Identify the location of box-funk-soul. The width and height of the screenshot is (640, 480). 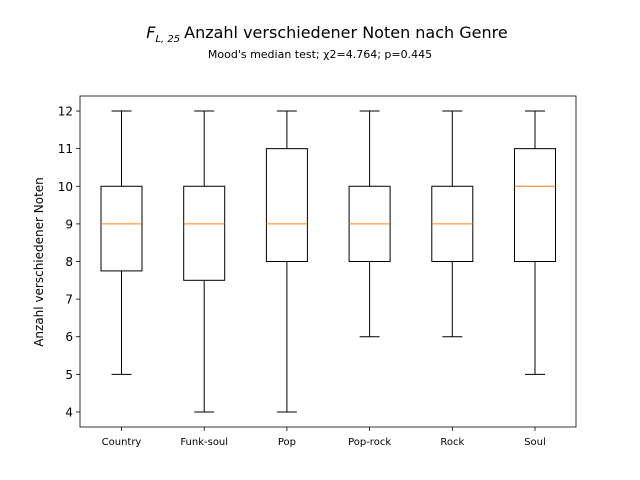
(204, 261).